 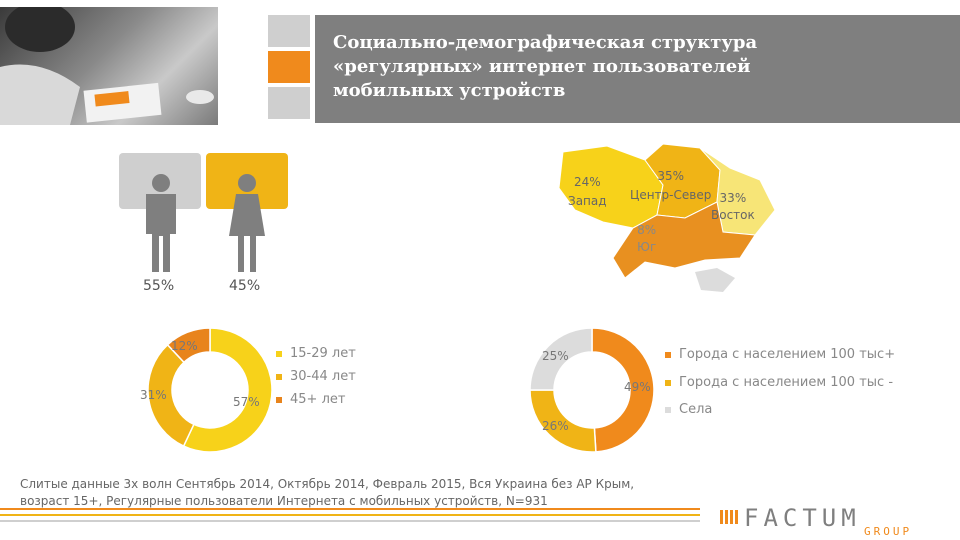 I want to click on logo-mark-icon, so click(x=729, y=517).